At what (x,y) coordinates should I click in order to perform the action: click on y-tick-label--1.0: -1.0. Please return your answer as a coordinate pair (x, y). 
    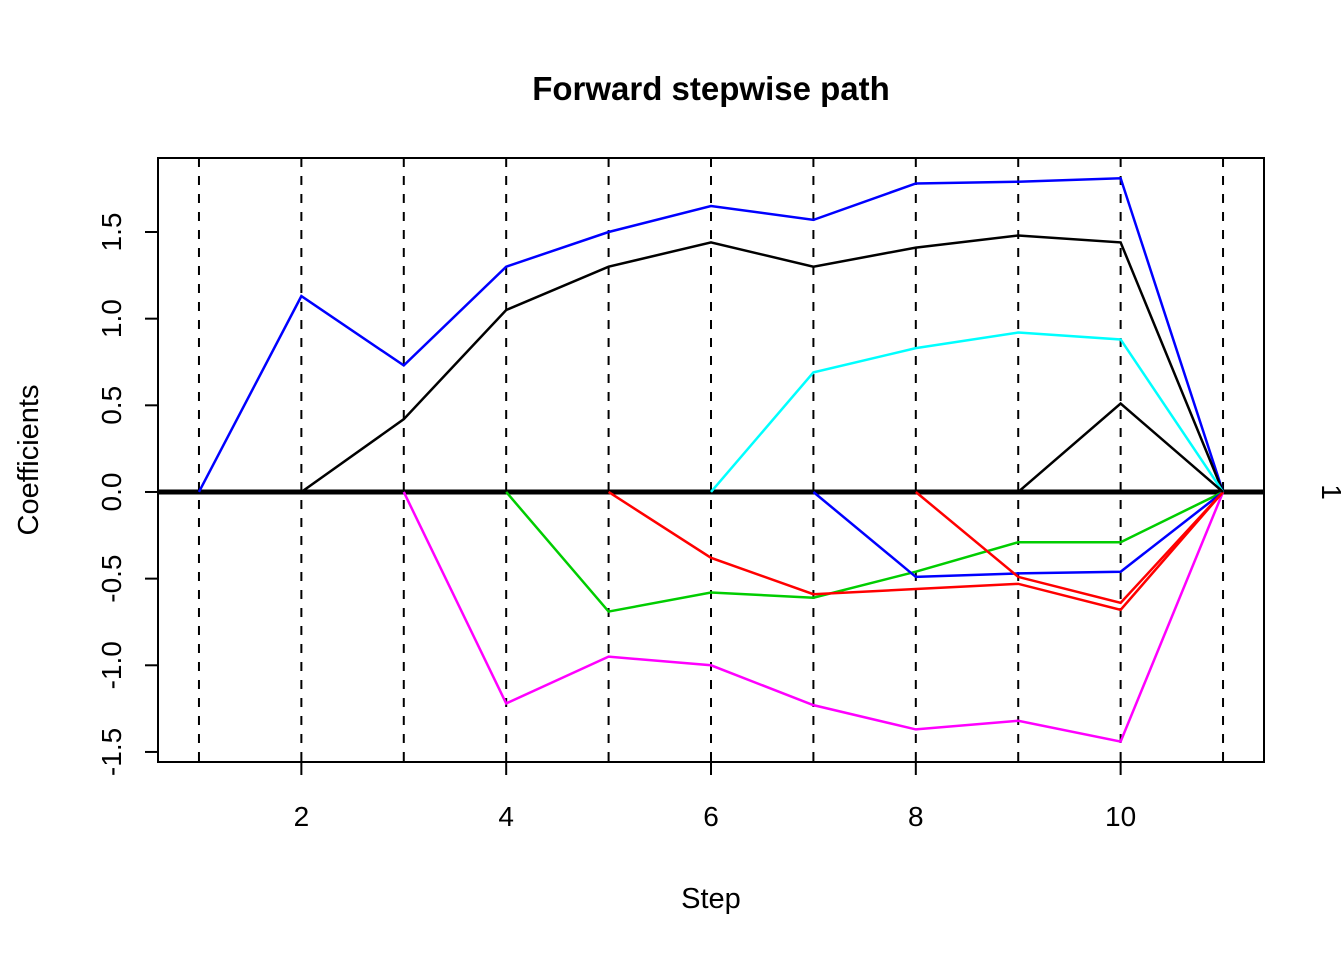
    Looking at the image, I should click on (111, 665).